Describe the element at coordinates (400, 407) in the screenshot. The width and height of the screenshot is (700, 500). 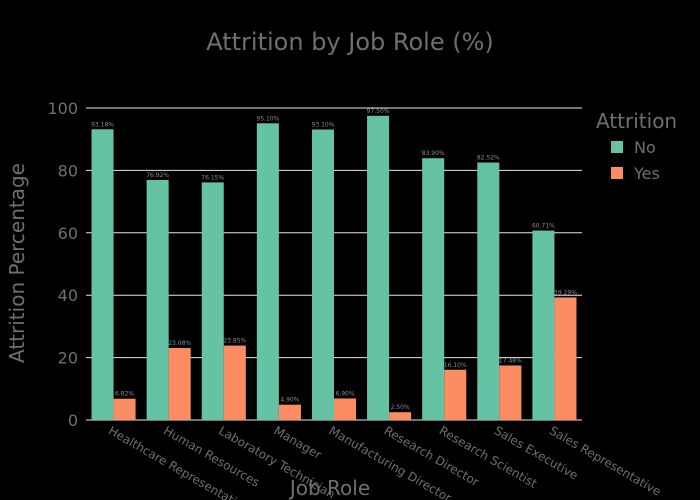
I see `data-label: 2.50%` at that location.